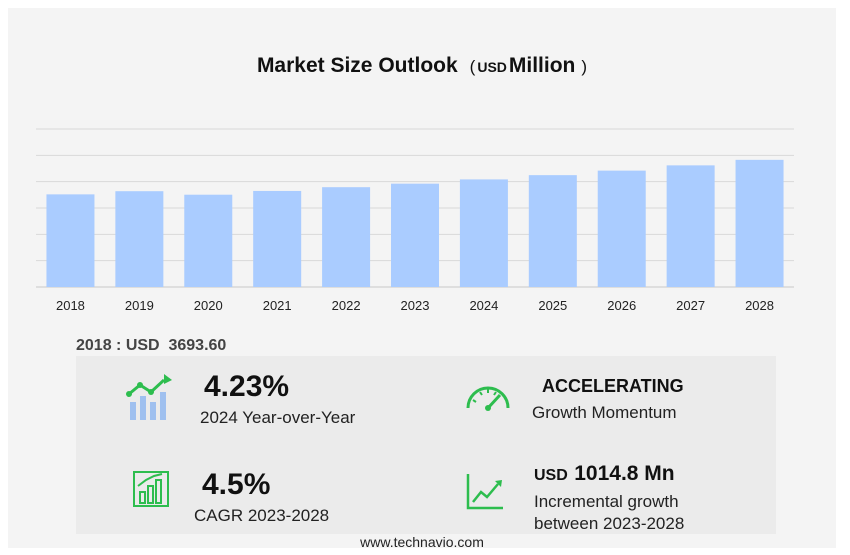 The image size is (850, 555). Describe the element at coordinates (483, 233) in the screenshot. I see `bar-2024` at that location.